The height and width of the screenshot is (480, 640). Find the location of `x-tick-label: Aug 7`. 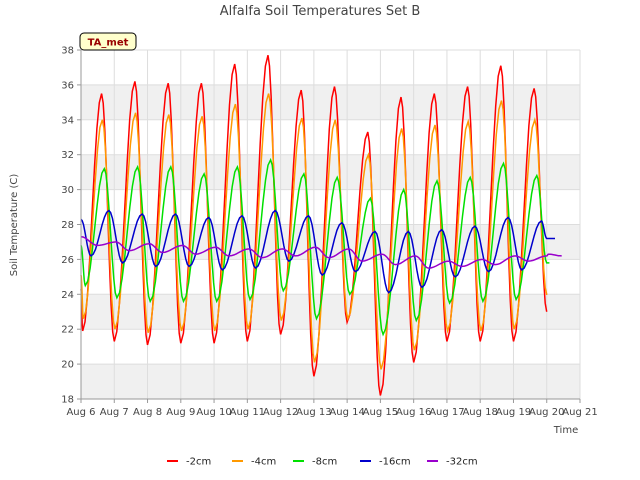

x-tick-label: Aug 7 is located at coordinates (114, 412).